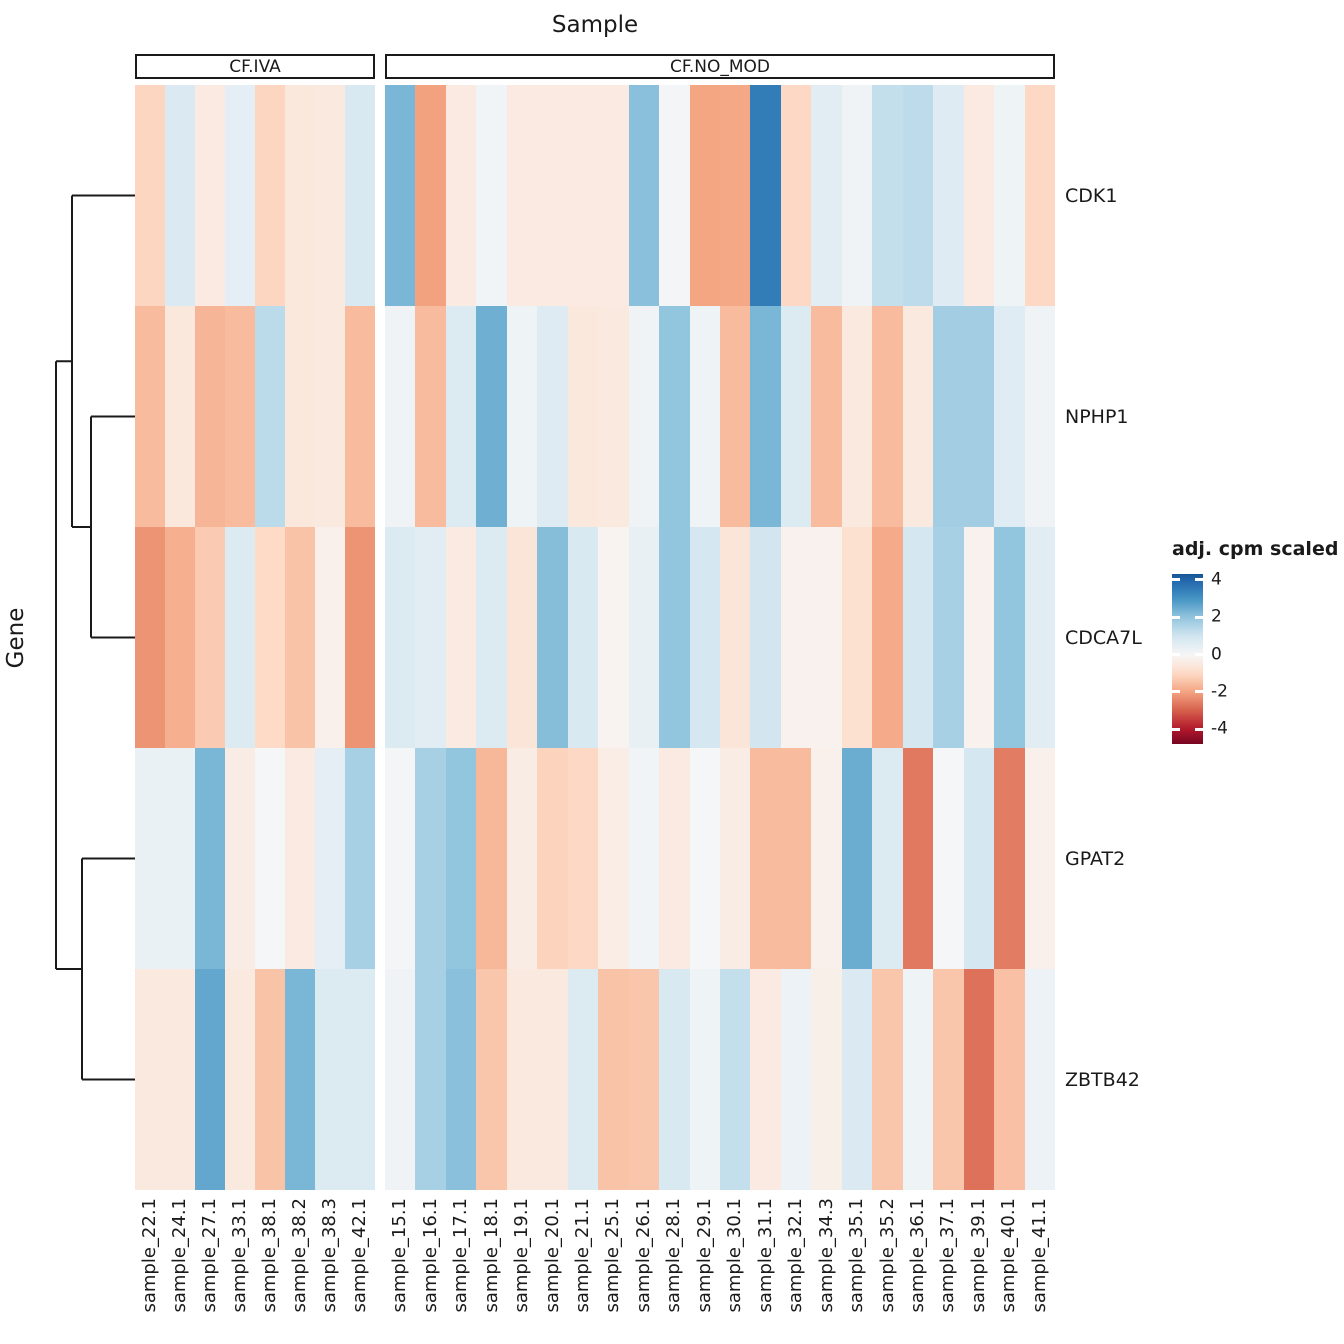 This screenshot has height=1344, width=1344. What do you see at coordinates (765, 1255) in the screenshot?
I see `x-axis-label: sample_31.1` at bounding box center [765, 1255].